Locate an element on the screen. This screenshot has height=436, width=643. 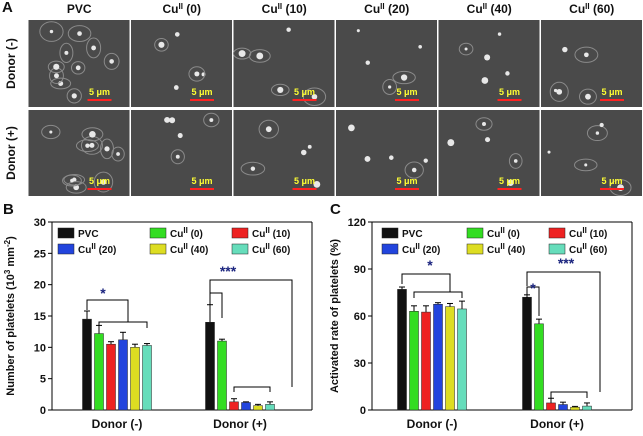
text-part: (0) is located at coordinates (512, 234).